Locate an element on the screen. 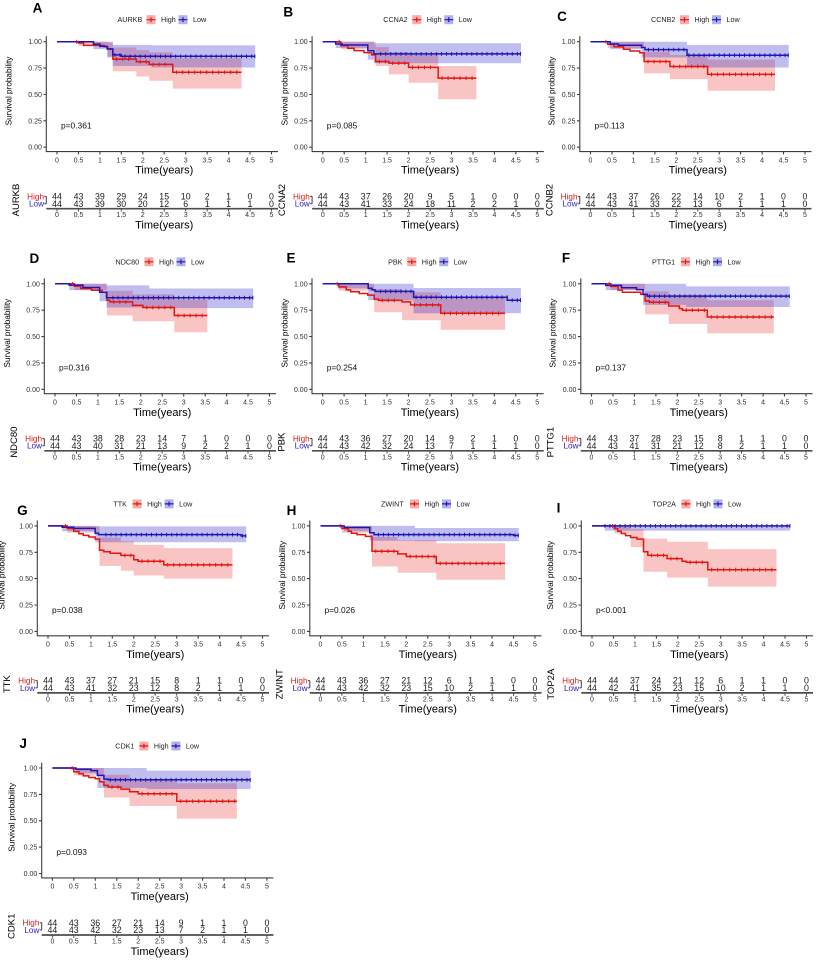  svg-text: 24 is located at coordinates (657, 681).